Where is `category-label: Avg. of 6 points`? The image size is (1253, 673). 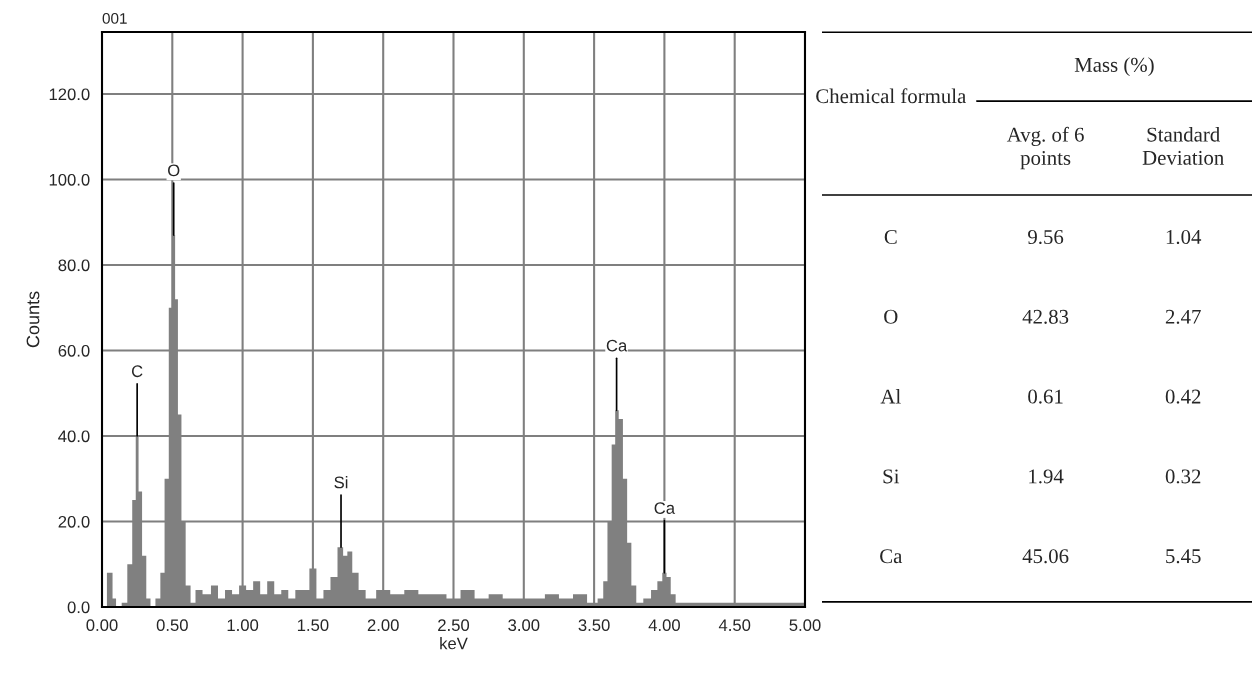
category-label: Avg. of 6 points is located at coordinates (1045, 148).